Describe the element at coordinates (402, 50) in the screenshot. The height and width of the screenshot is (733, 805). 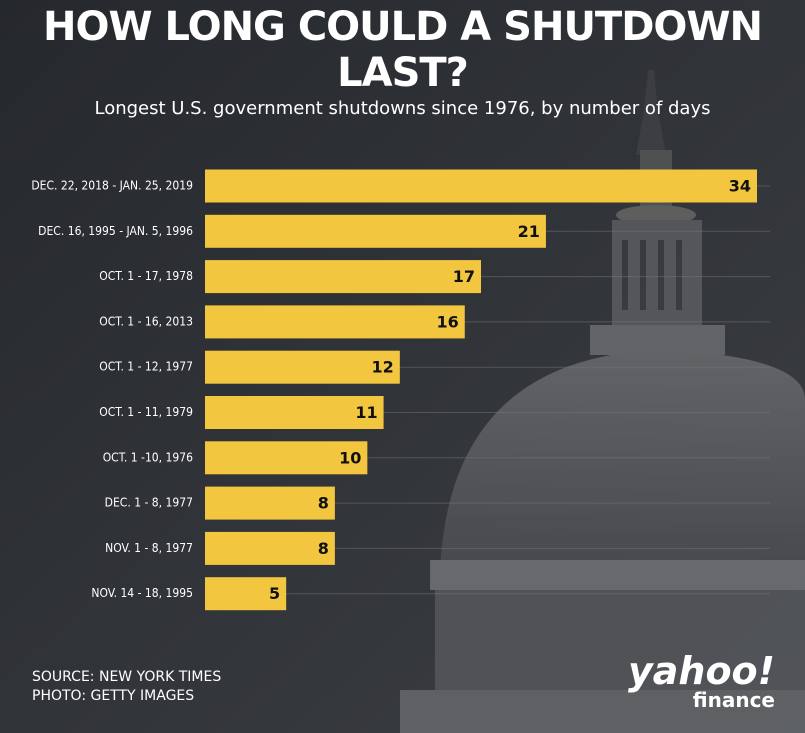
I see `chart-title: HOW LONG COULD A SHUTDOWN LAST?` at that location.